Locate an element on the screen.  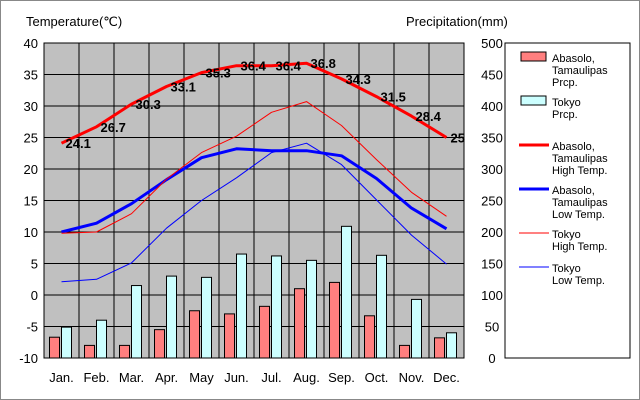
abasolo-low-line is located at coordinates (254, 190).